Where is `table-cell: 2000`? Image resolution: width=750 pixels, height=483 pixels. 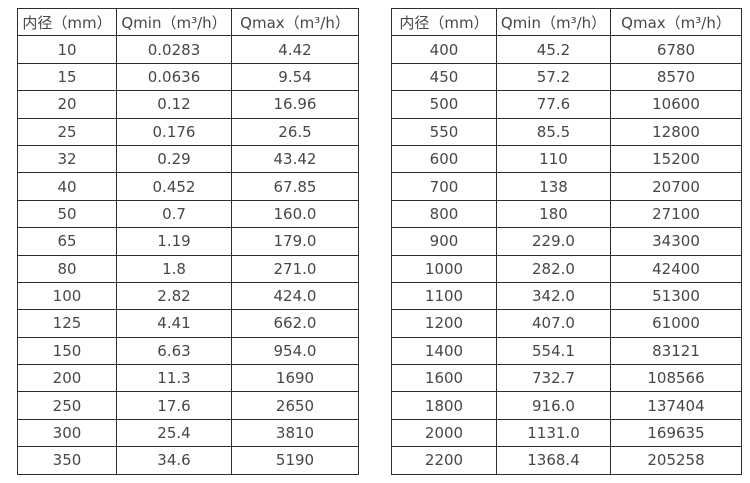
table-cell: 2000 is located at coordinates (444, 433).